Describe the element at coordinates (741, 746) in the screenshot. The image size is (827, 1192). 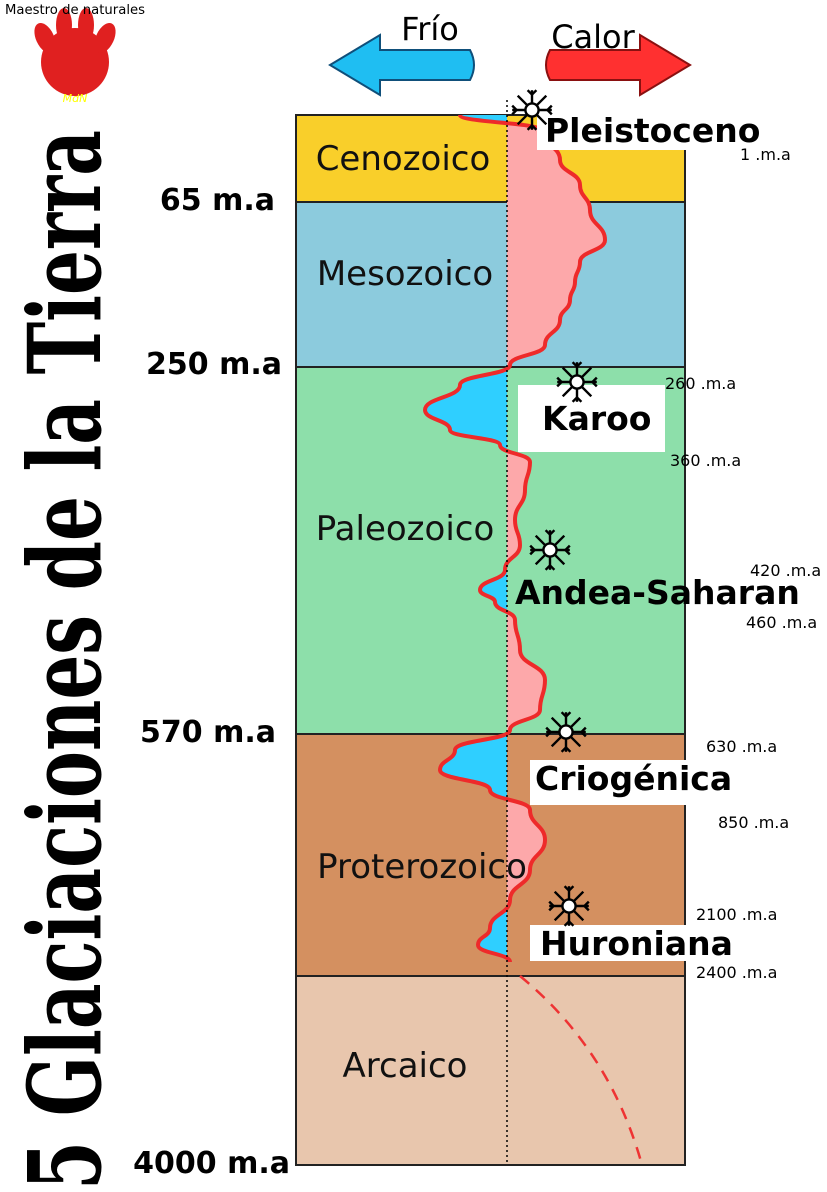
I see `glaciation-age: 630 .m.a` at that location.